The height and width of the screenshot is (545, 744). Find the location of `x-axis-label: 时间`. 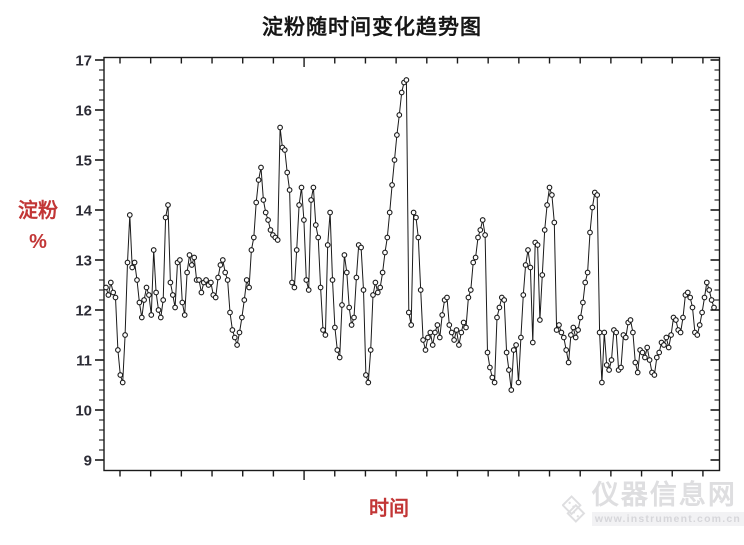

x-axis-label: 时间 is located at coordinates (389, 509).